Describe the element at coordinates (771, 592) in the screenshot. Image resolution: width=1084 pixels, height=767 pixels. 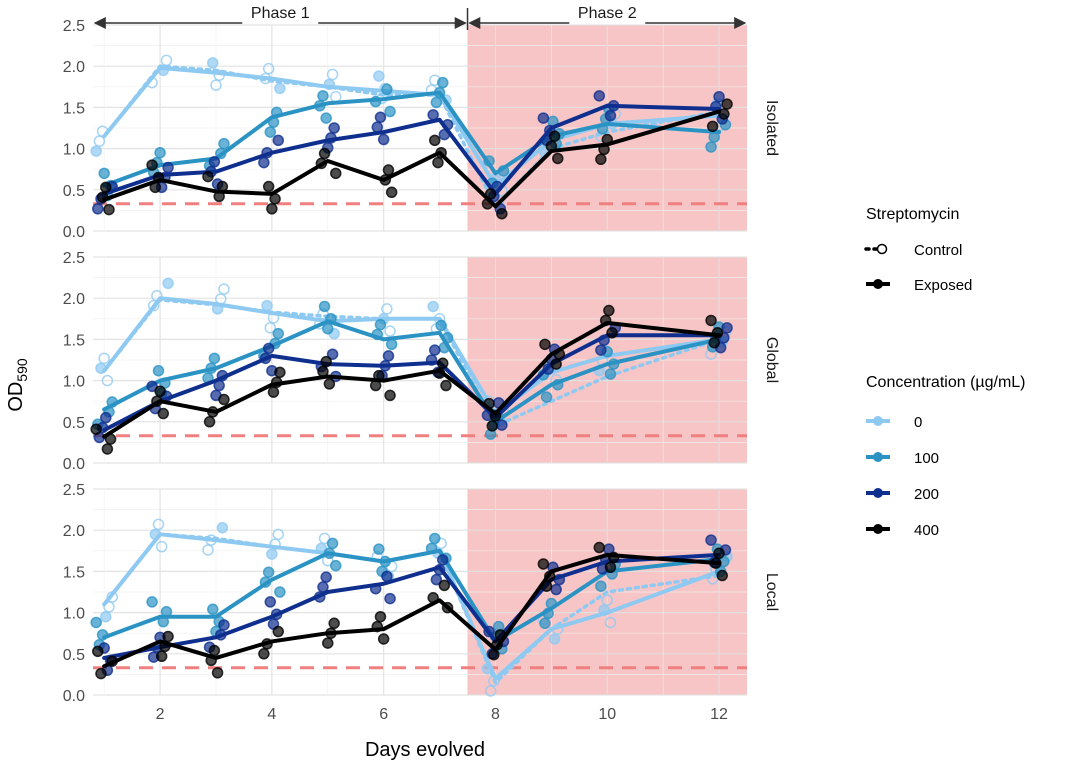
I see `facet-label: Local` at that location.